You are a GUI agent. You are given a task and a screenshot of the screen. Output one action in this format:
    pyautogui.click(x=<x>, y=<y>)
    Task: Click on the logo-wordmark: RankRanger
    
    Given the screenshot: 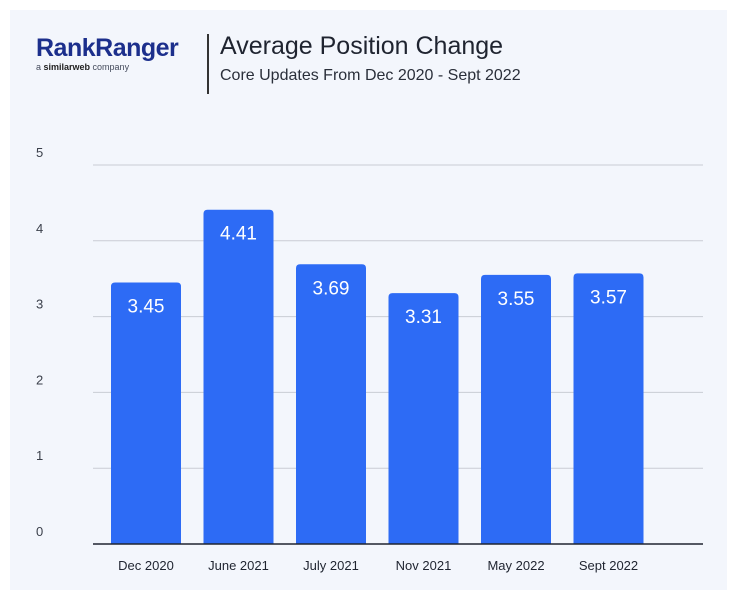 What is the action you would take?
    pyautogui.click(x=107, y=48)
    